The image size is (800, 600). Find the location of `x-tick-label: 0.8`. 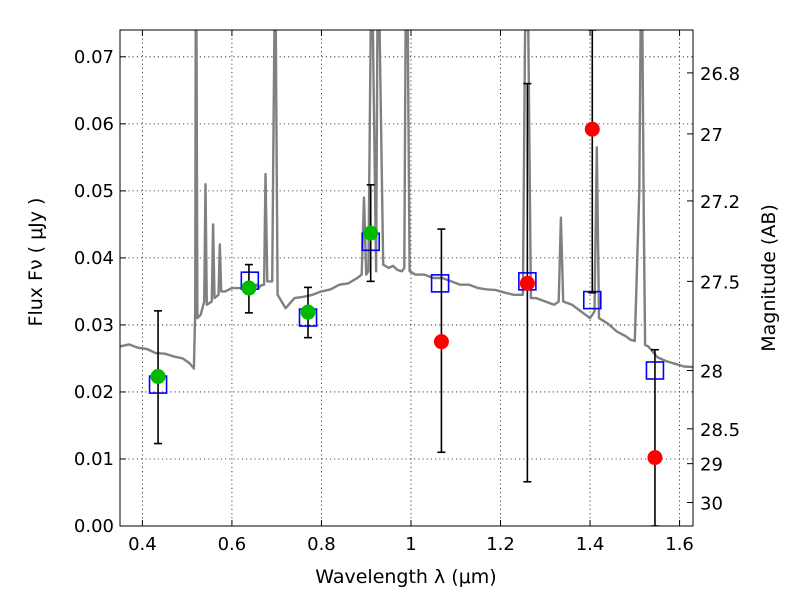

x-tick-label: 0.8 is located at coordinates (321, 544).